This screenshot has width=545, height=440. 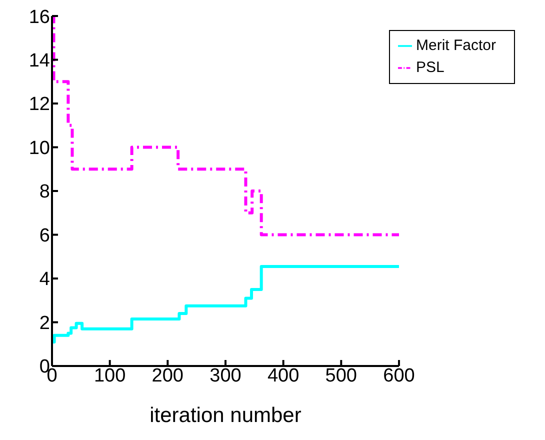 I want to click on y-tick-label: 6, so click(x=44, y=235).